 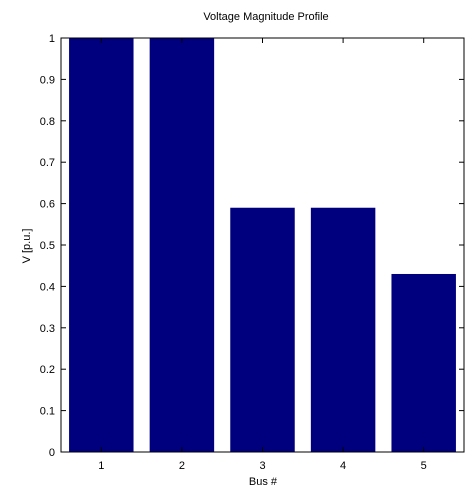 What do you see at coordinates (47, 122) in the screenshot?
I see `y-tick-label: 0.8` at bounding box center [47, 122].